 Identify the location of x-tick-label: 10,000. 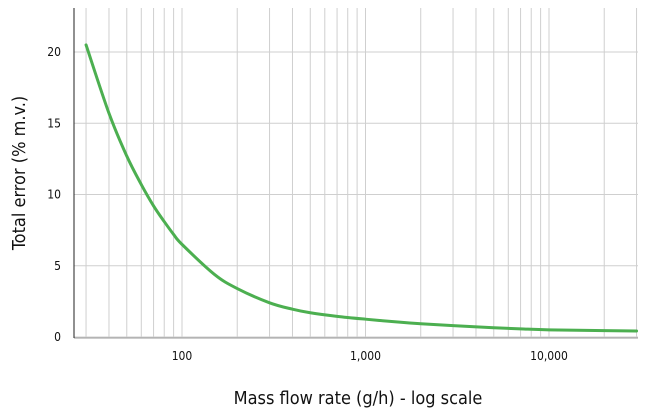
(549, 356).